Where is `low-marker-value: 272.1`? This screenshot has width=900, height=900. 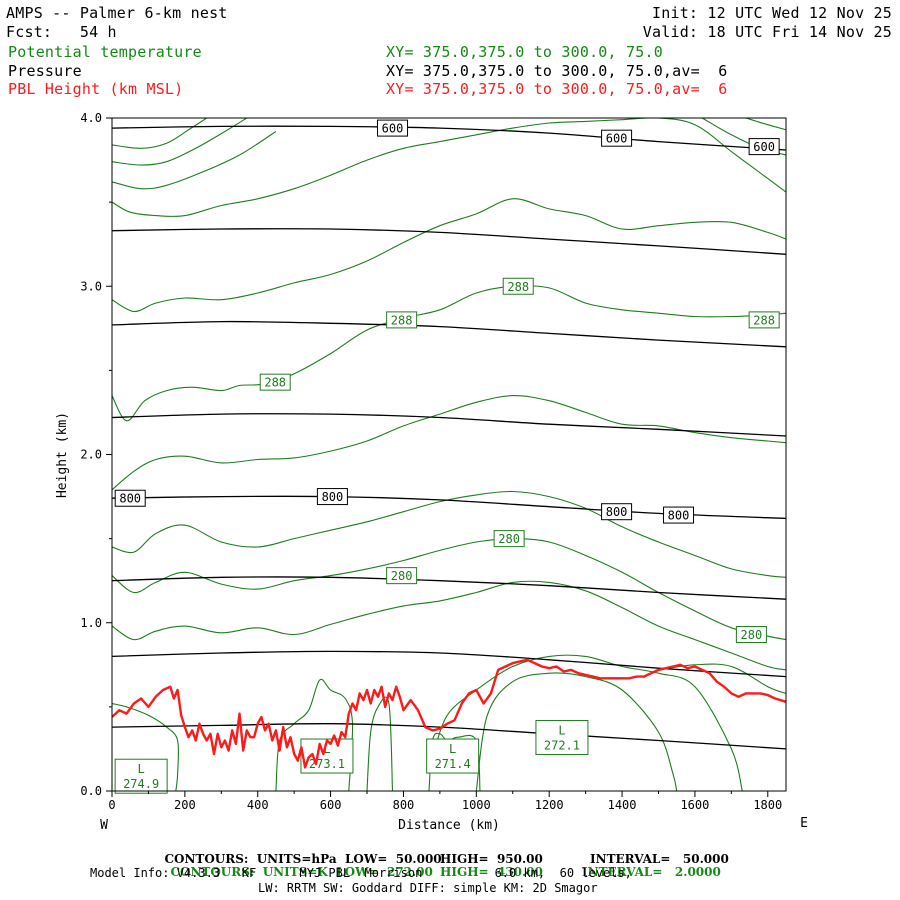
low-marker-value: 272.1 is located at coordinates (562, 746).